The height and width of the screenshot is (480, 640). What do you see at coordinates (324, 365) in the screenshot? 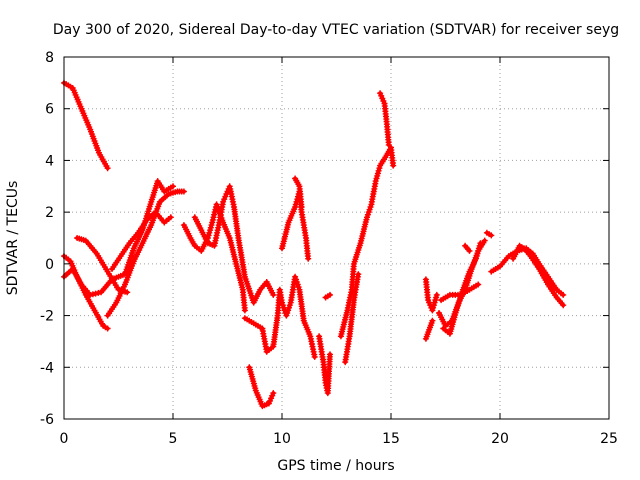
I see `series-arc13` at bounding box center [324, 365].